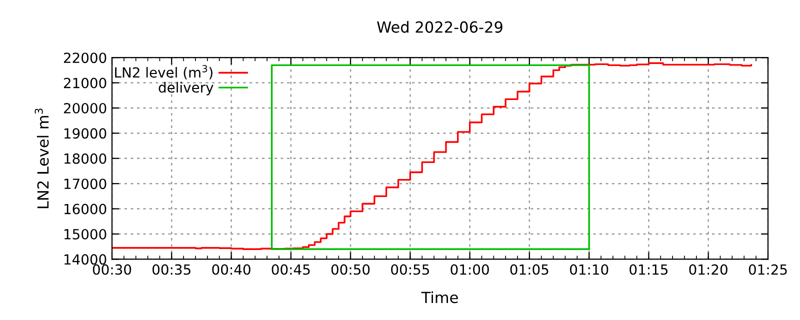 Image resolution: width=800 pixels, height=320 pixels. I want to click on legend-label: LN2 level (m$^{3}$), so click(163, 72).